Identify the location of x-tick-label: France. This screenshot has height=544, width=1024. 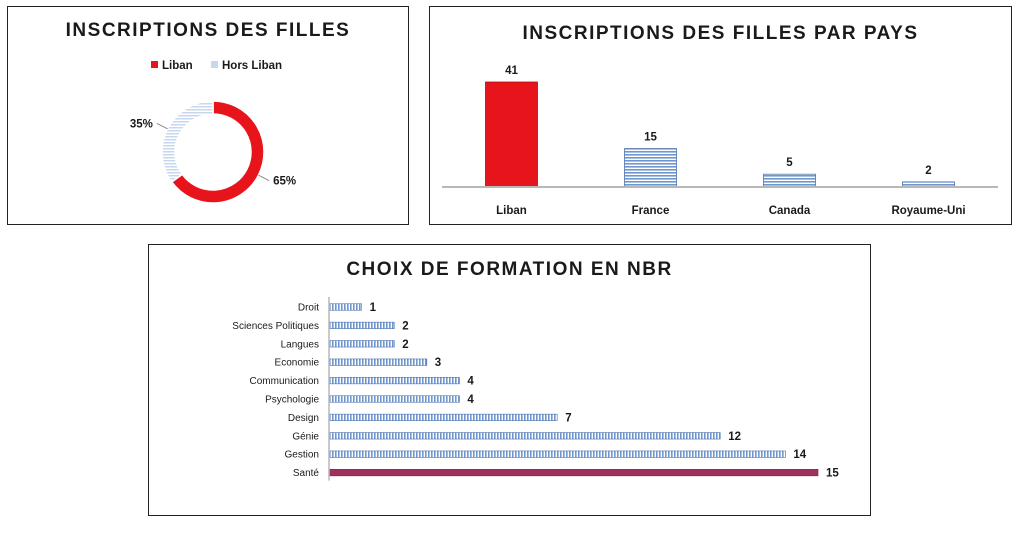
(651, 211).